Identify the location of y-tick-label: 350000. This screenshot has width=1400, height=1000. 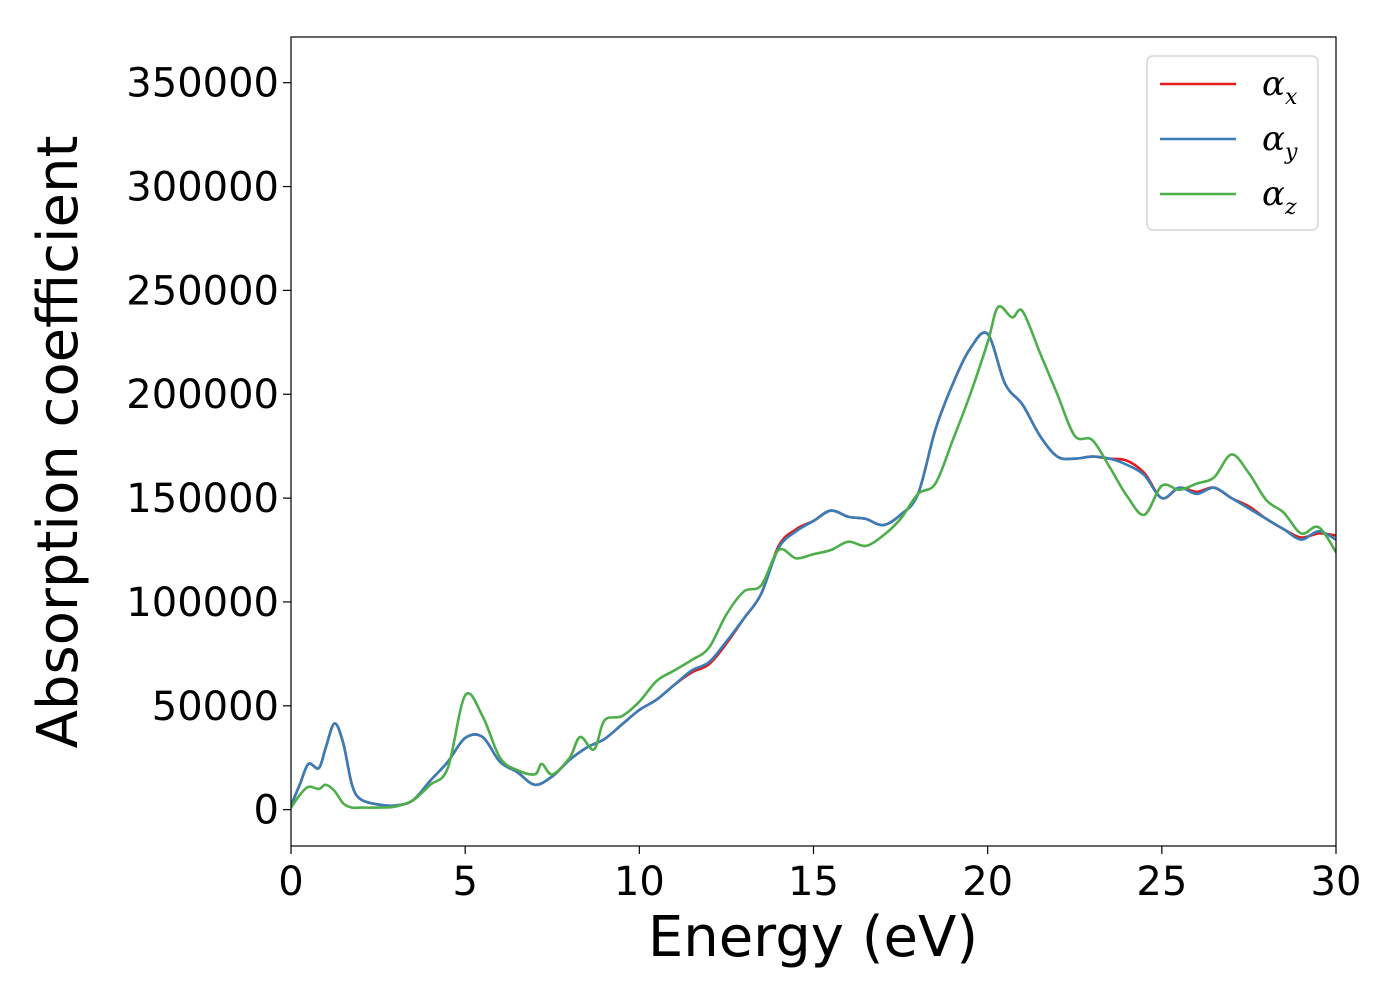
(202, 84).